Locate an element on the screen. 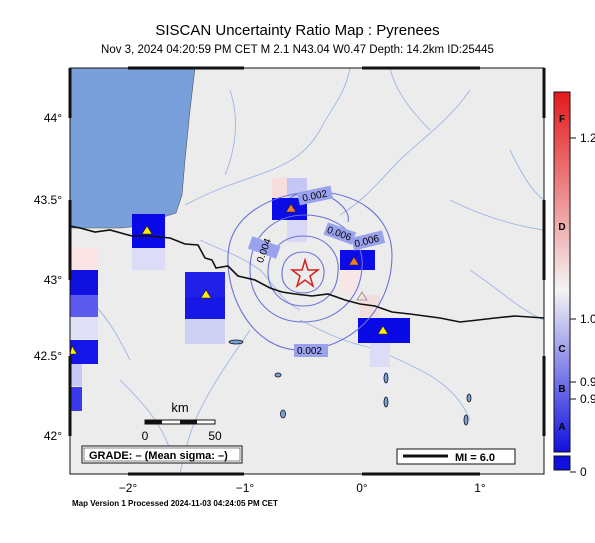  country-border is located at coordinates (307, 274).